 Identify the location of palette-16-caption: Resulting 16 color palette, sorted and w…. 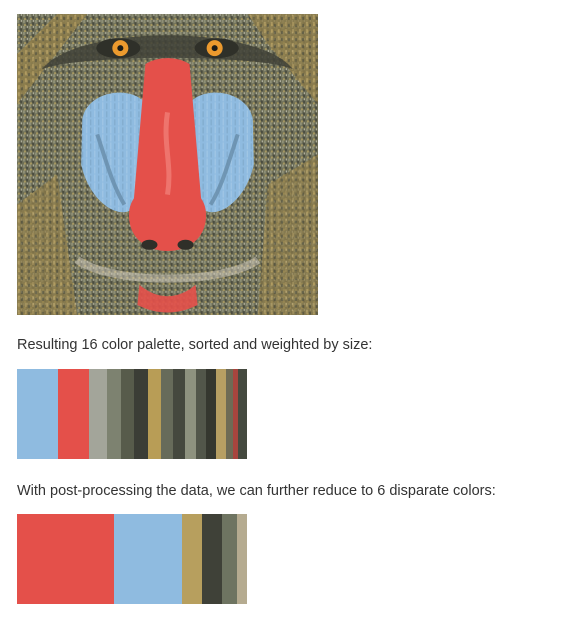
(195, 345).